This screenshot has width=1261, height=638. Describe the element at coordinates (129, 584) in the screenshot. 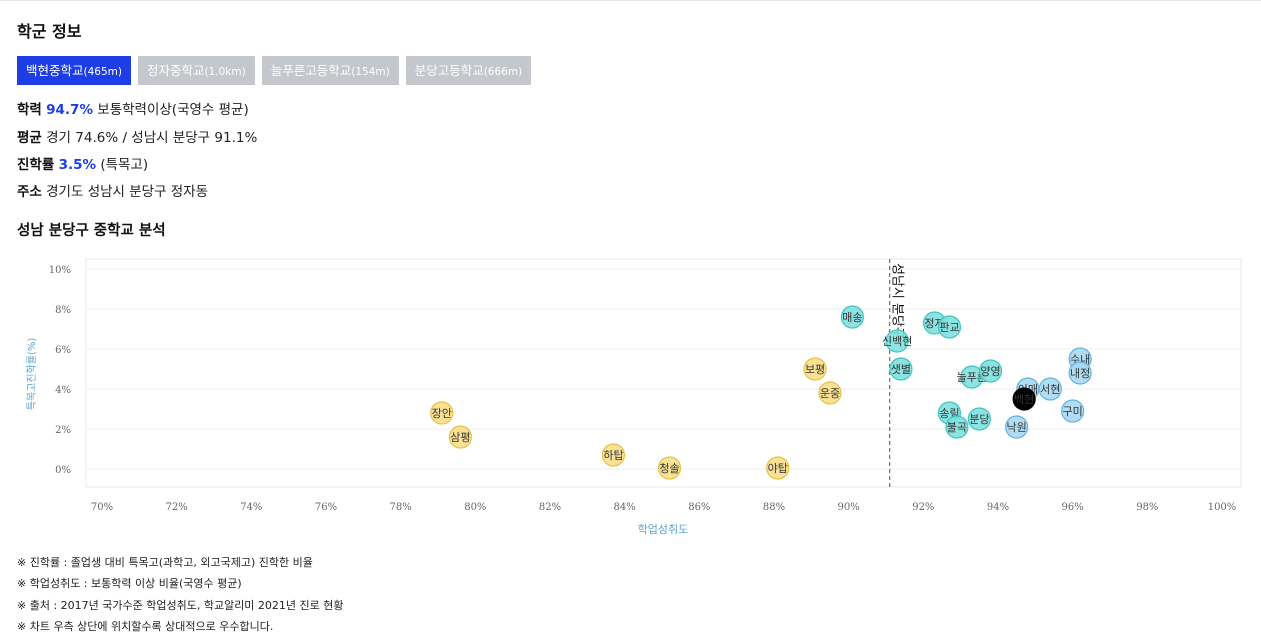

I see `footnote: ※ 학업성취도 : 보통학력 이상 비율(국영수 평균)` at that location.